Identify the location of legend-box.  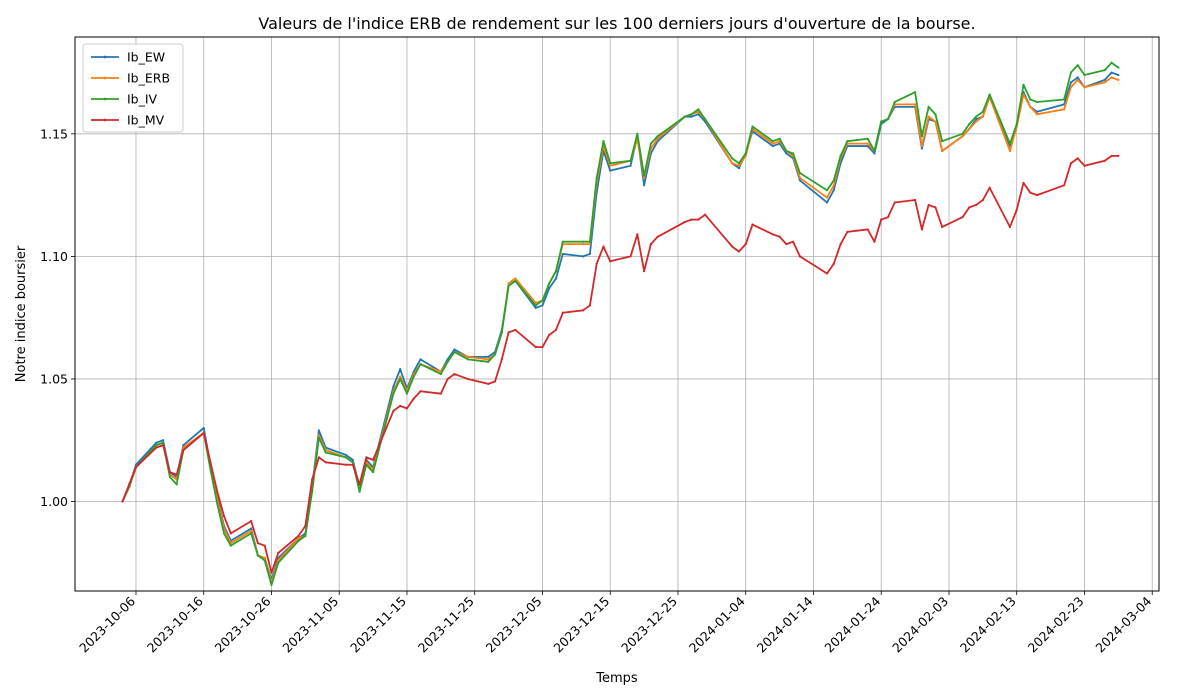
(133, 88).